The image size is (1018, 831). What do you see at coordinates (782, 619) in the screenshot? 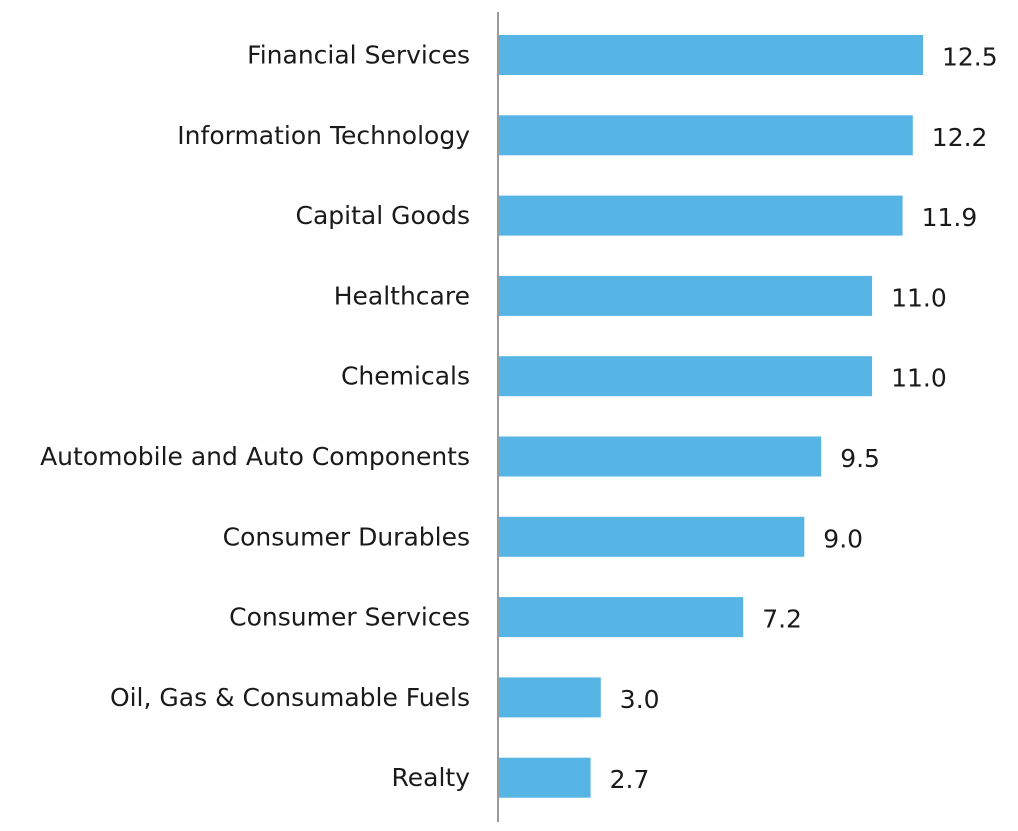
I see `value-label: 7.2` at bounding box center [782, 619].